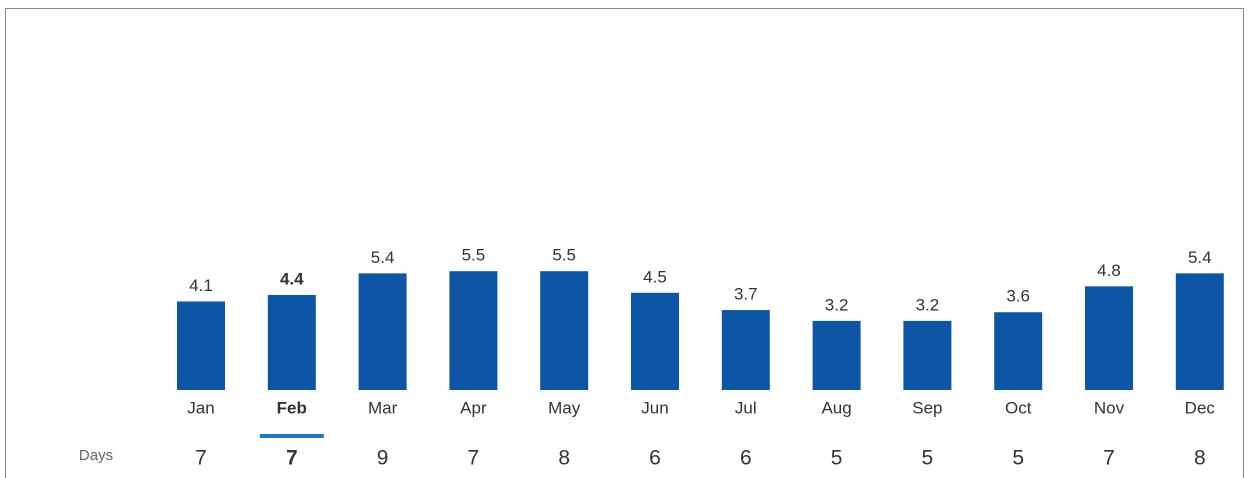 Image resolution: width=1249 pixels, height=478 pixels. Describe the element at coordinates (1018, 407) in the screenshot. I see `month-label: Oct` at that location.